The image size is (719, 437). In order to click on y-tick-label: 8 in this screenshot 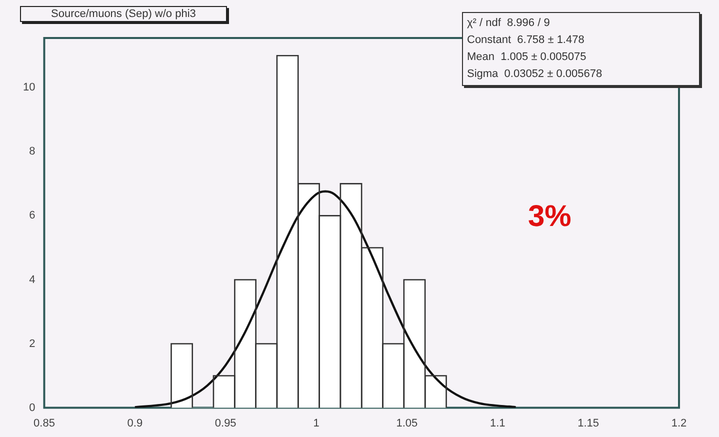, I will do `click(32, 152)`.